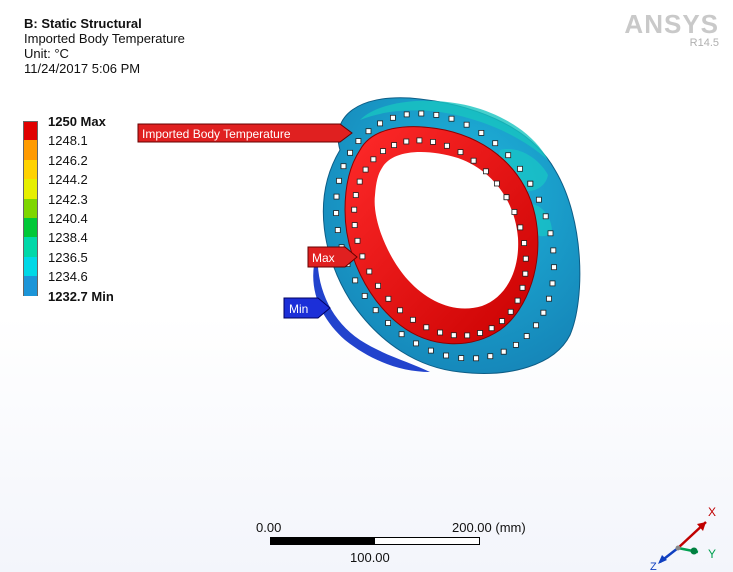 The height and width of the screenshot is (572, 733). What do you see at coordinates (375, 541) in the screenshot?
I see `scale-bar` at bounding box center [375, 541].